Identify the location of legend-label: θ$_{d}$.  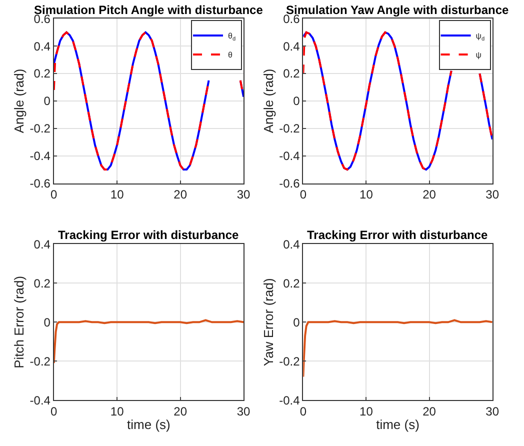
(232, 37).